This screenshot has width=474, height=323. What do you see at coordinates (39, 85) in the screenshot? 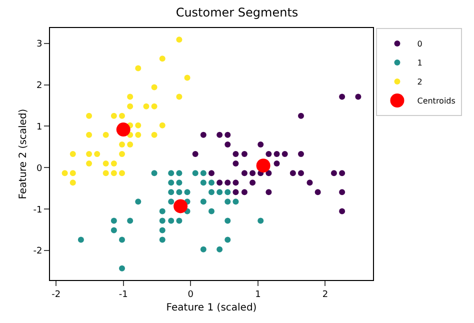
I see `y-tick-label: 2` at bounding box center [39, 85].